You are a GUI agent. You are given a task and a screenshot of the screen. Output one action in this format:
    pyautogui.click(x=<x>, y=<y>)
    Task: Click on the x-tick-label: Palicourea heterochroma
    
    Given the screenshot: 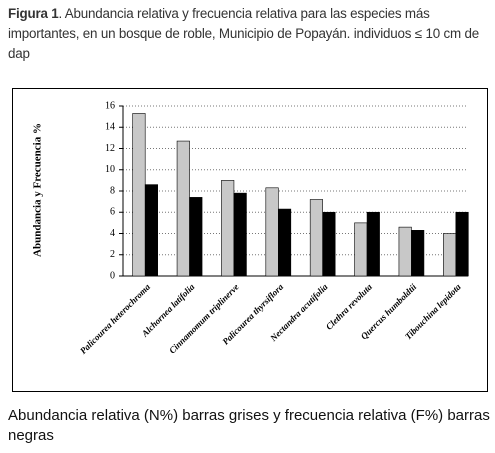 What is the action you would take?
    pyautogui.click(x=115, y=318)
    